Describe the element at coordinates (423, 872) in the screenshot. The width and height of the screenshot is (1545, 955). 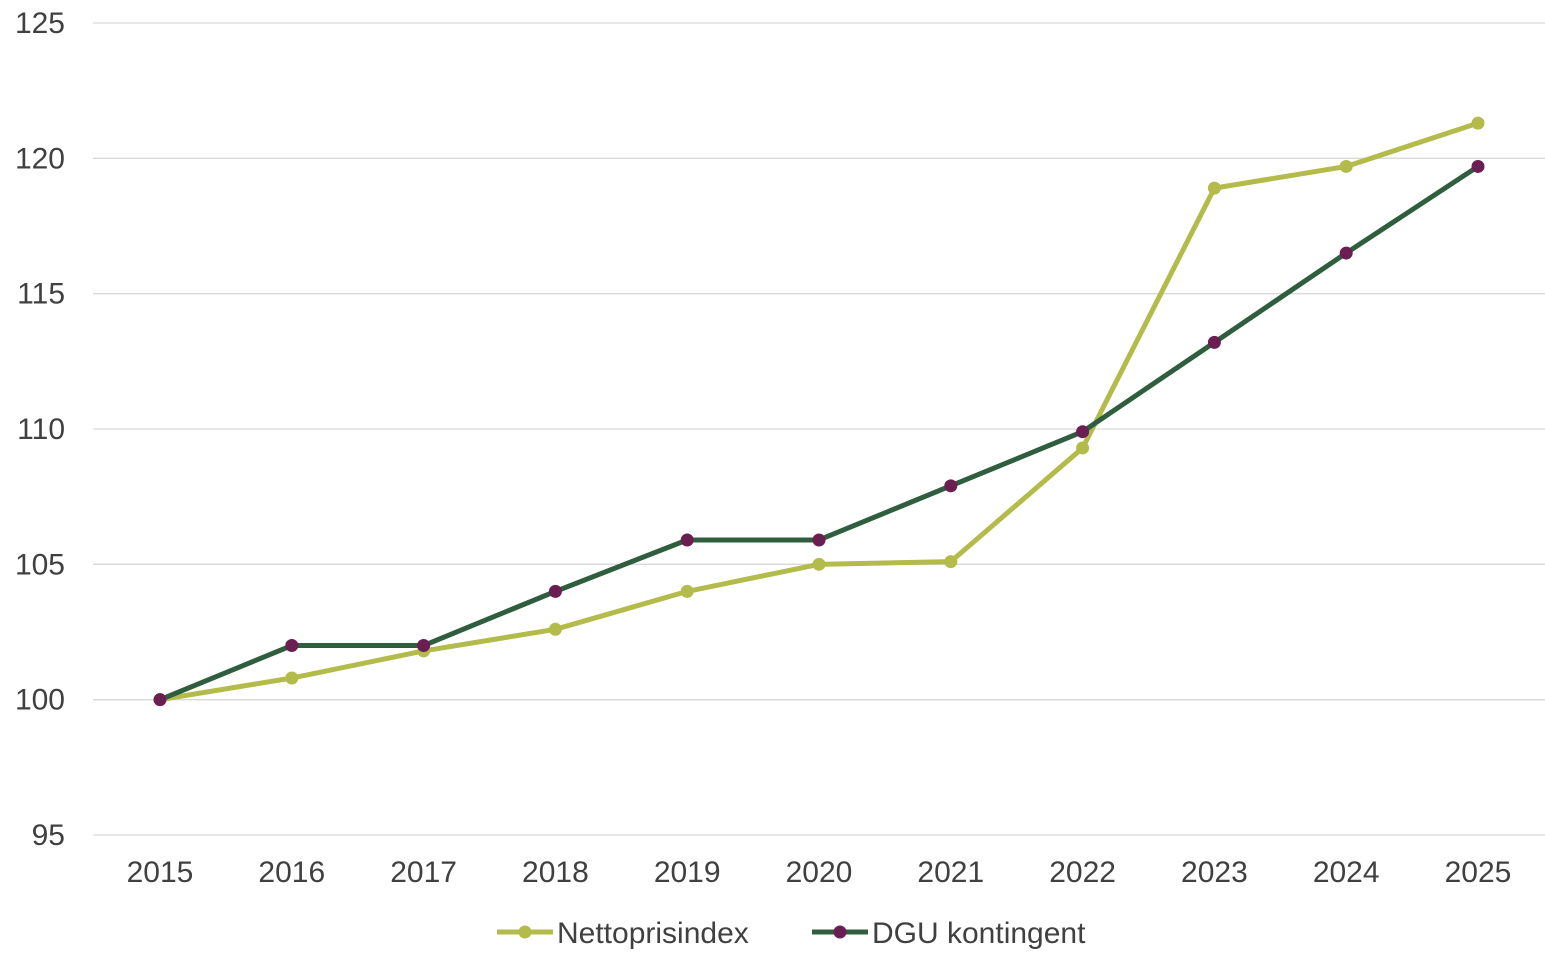
I see `x-tick-label: 2017` at that location.